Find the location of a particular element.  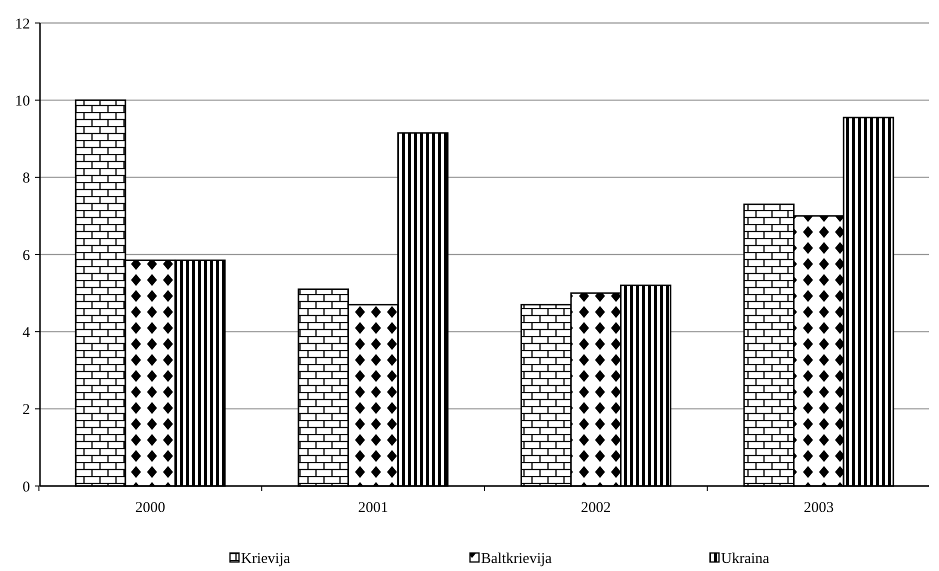

y-tick-label: 6 is located at coordinates (26, 256).